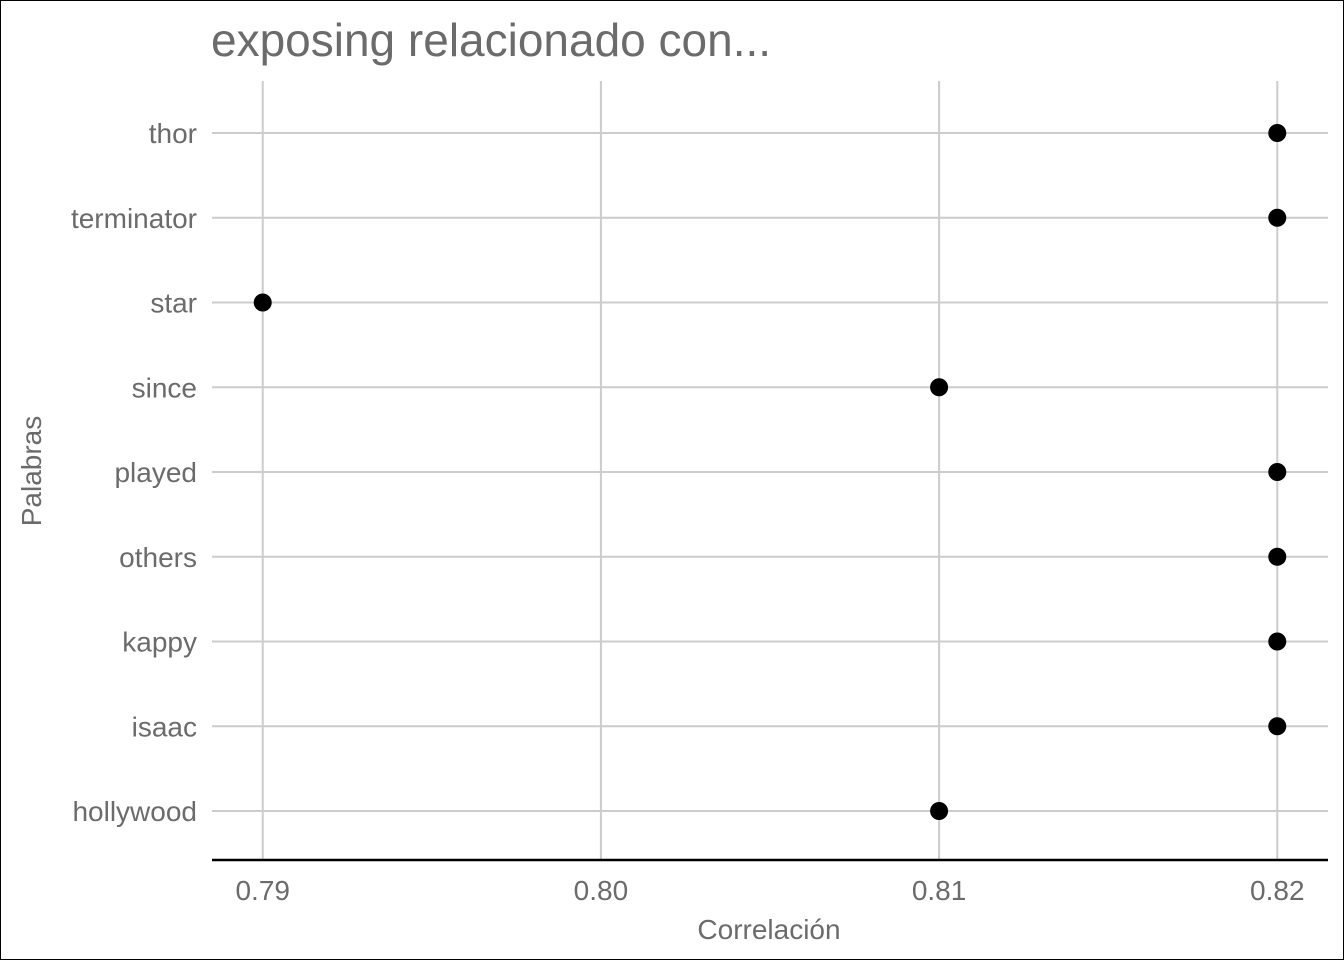  I want to click on y-axis-label: Palabras, so click(31, 471).